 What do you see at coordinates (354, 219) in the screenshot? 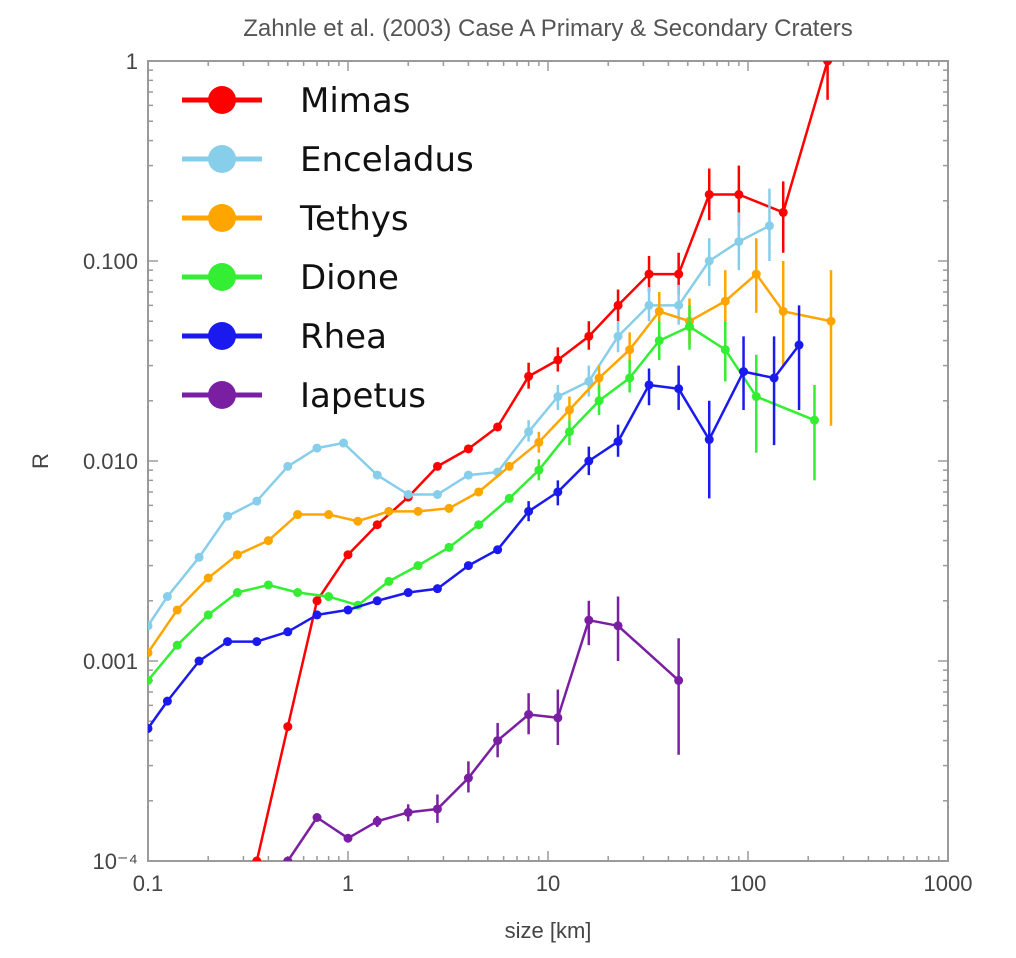
I see `legend-label: Tethys` at bounding box center [354, 219].